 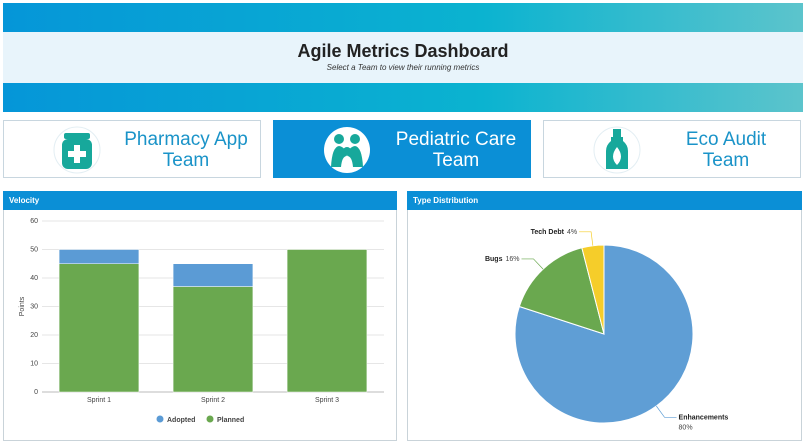 What do you see at coordinates (34, 363) in the screenshot?
I see `y-tick-label: 10` at bounding box center [34, 363].